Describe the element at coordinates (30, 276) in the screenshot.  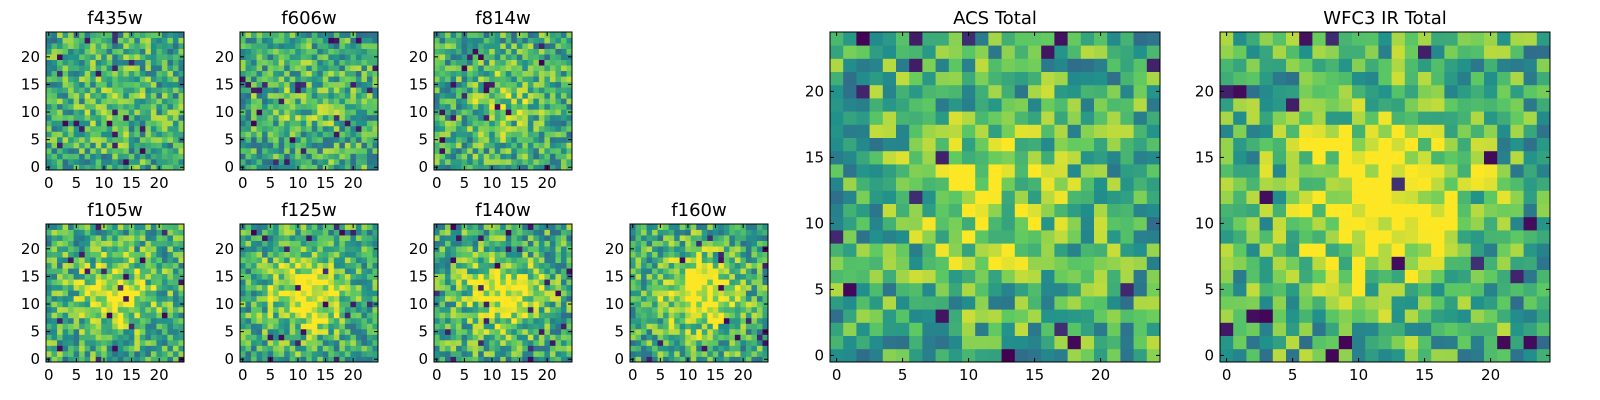
I see `y-tick-label: 15` at that location.